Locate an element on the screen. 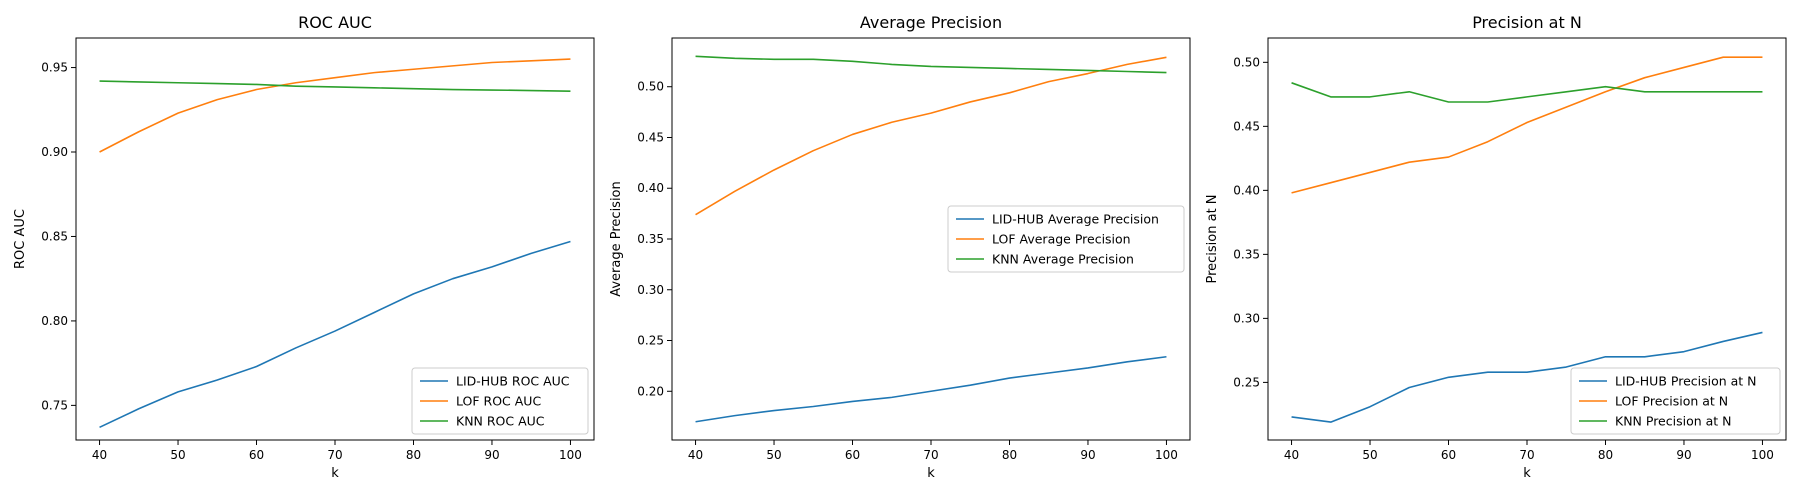 The height and width of the screenshot is (500, 1800). legend-entry-label: LID-HUB ROC AUC is located at coordinates (513, 381).